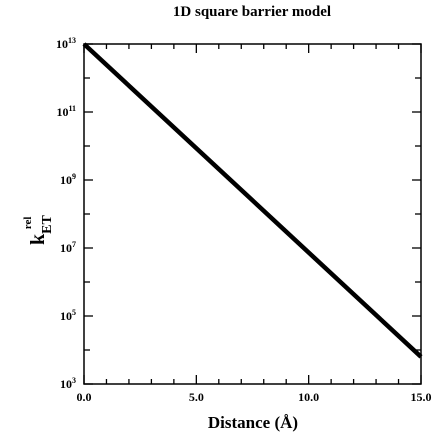 Image resolution: width=440 pixels, height=436 pixels. I want to click on y-tick-label: 10¹¹, so click(66, 111).